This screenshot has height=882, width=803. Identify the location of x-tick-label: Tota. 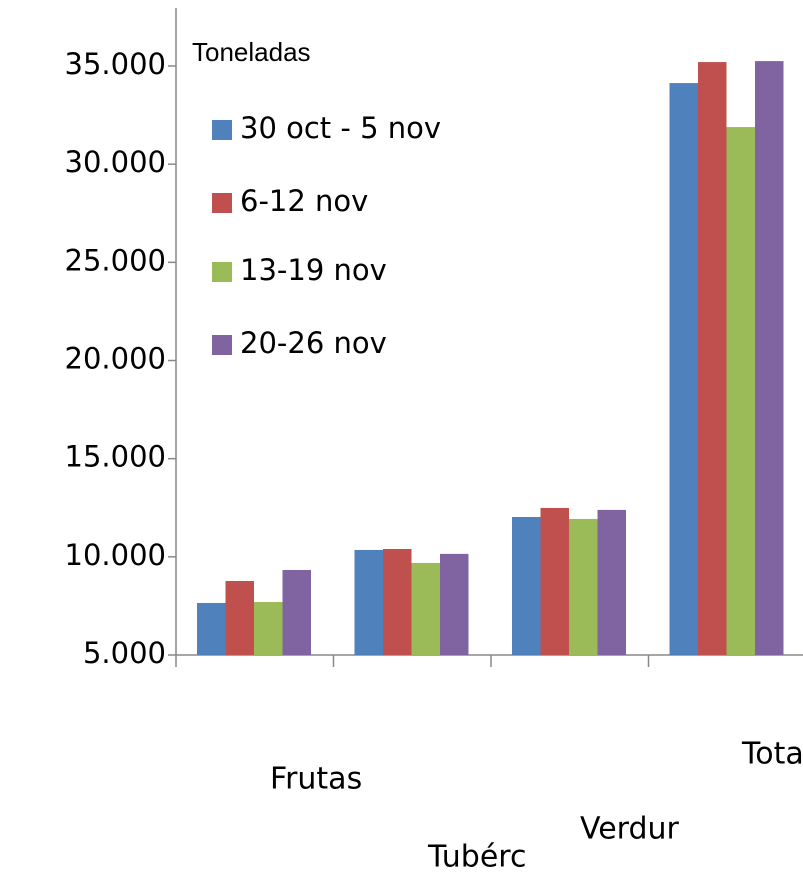
(772, 754).